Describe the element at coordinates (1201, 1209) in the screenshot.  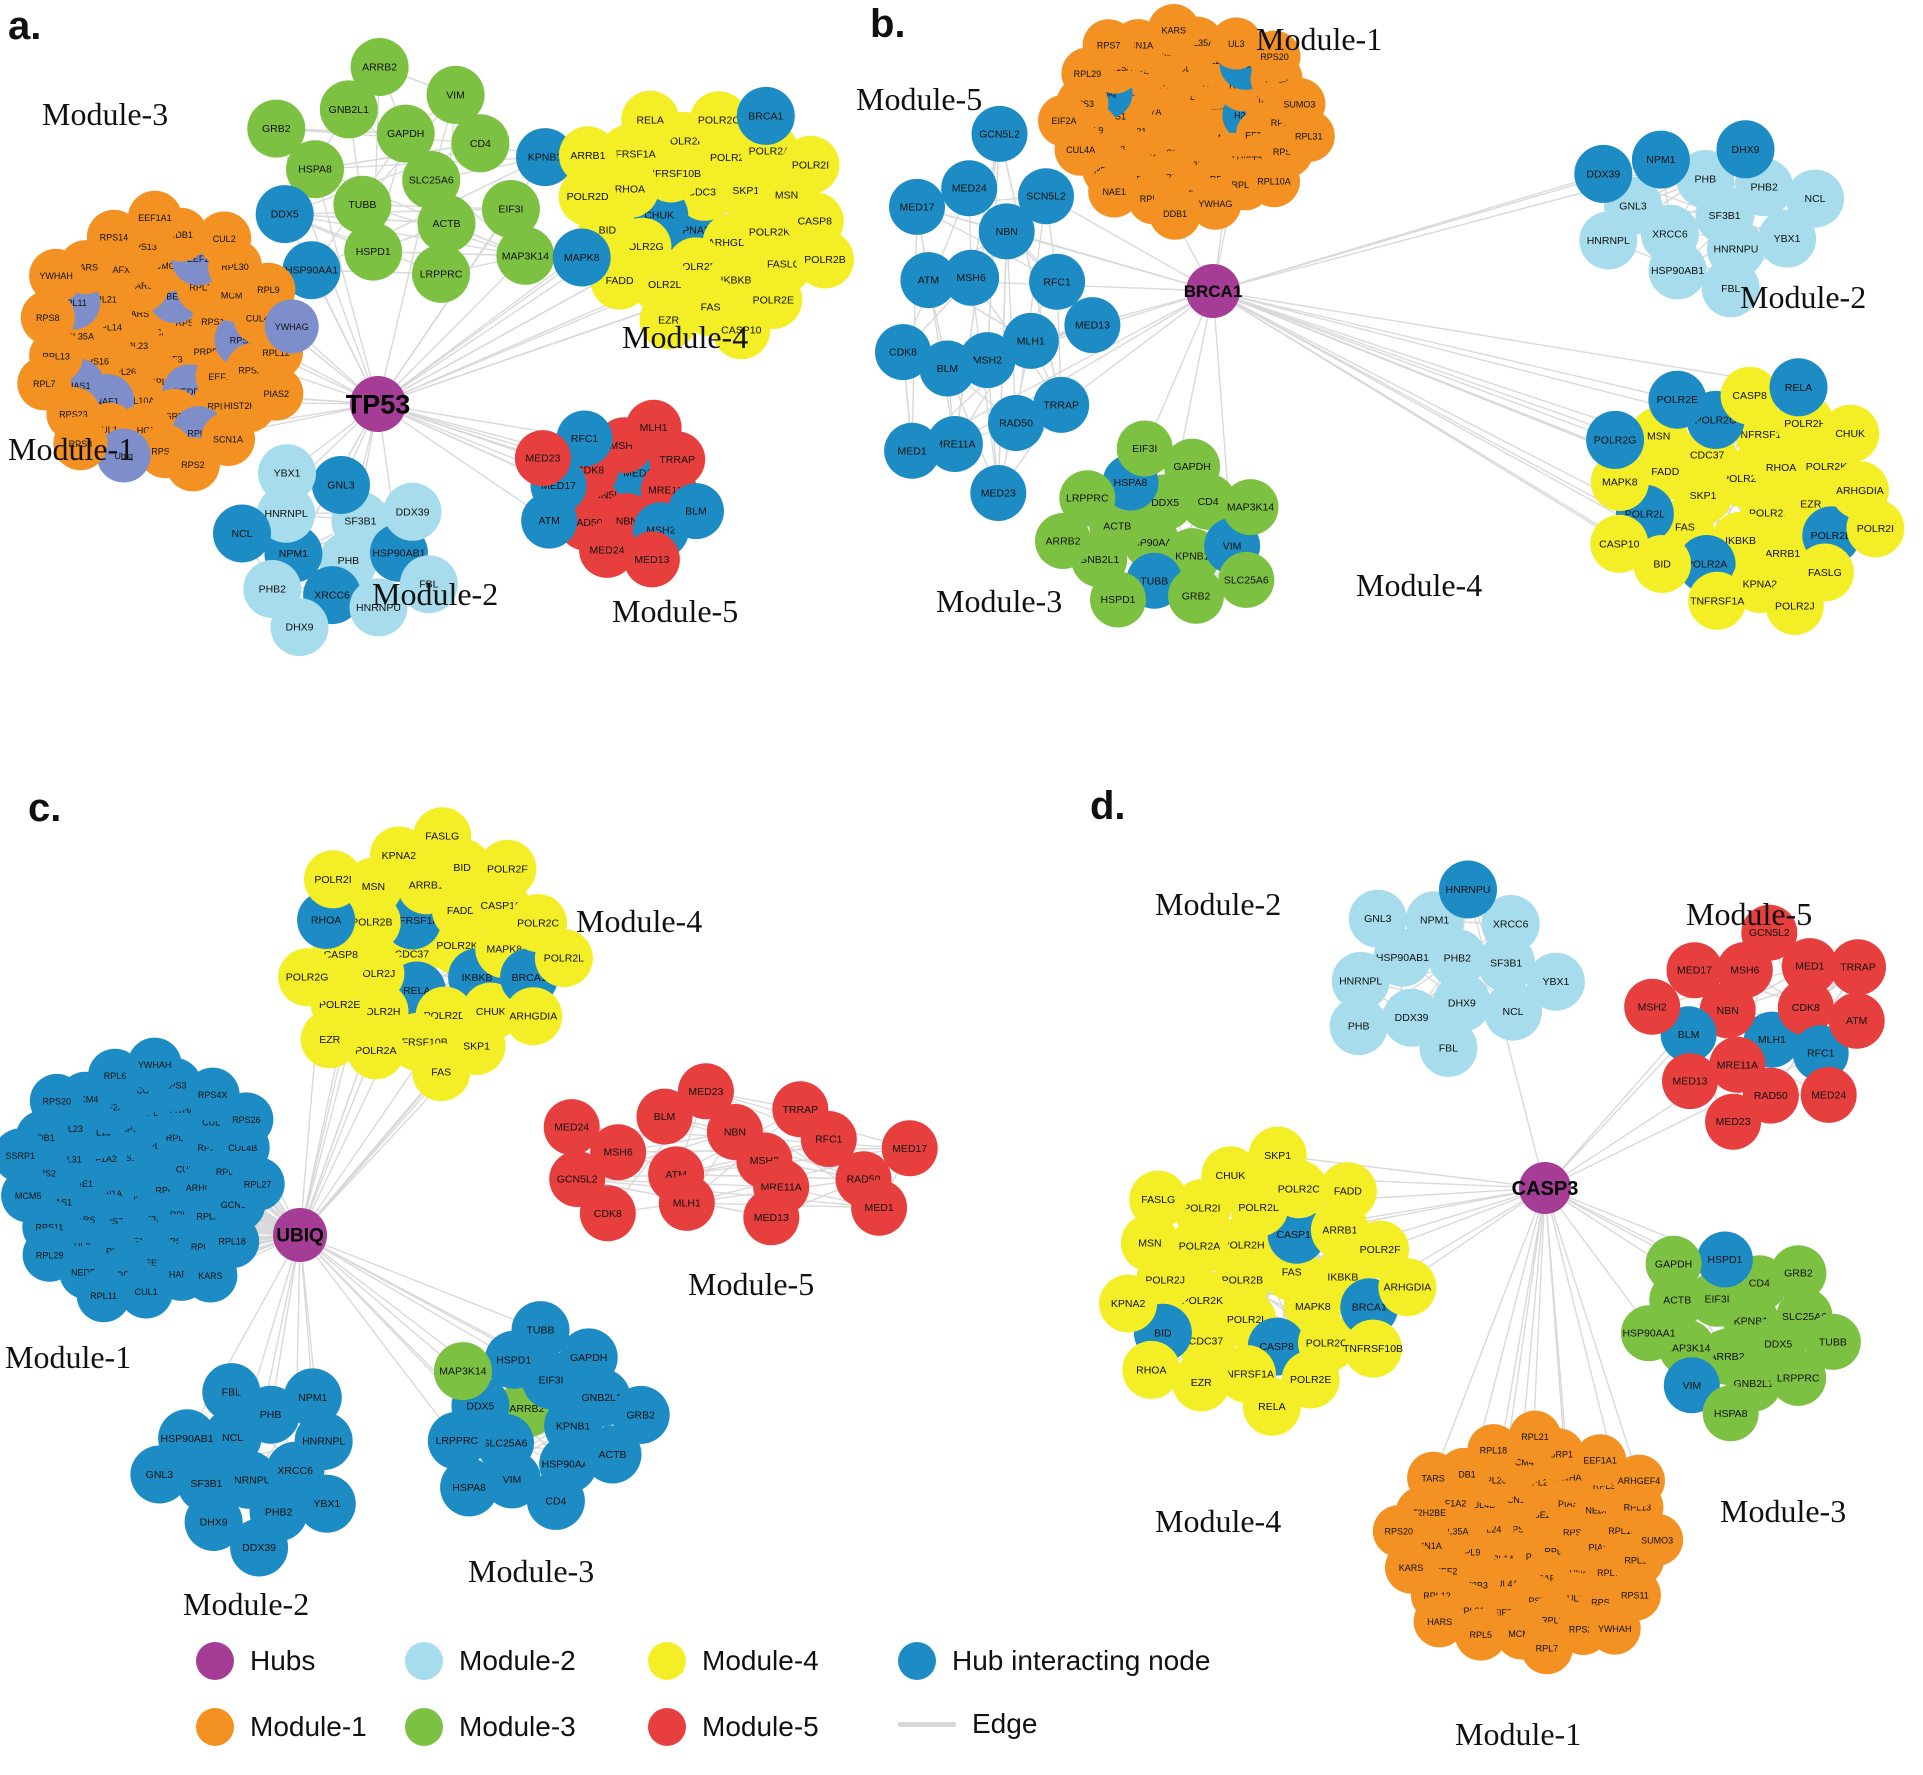
I see `node-label-POLR2I: POLR2I` at that location.